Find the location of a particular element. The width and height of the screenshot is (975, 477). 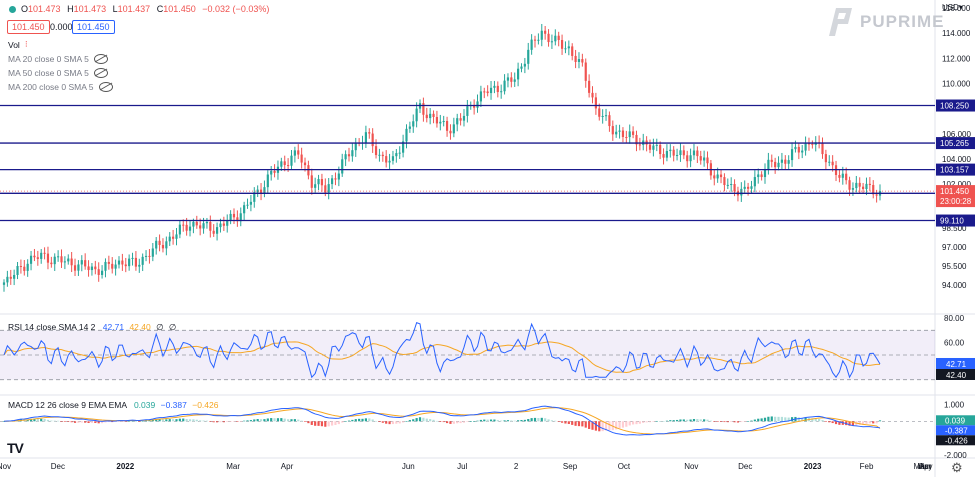

ma50-legend: MA 50 close 0 SMA 5 is located at coordinates (58, 73).